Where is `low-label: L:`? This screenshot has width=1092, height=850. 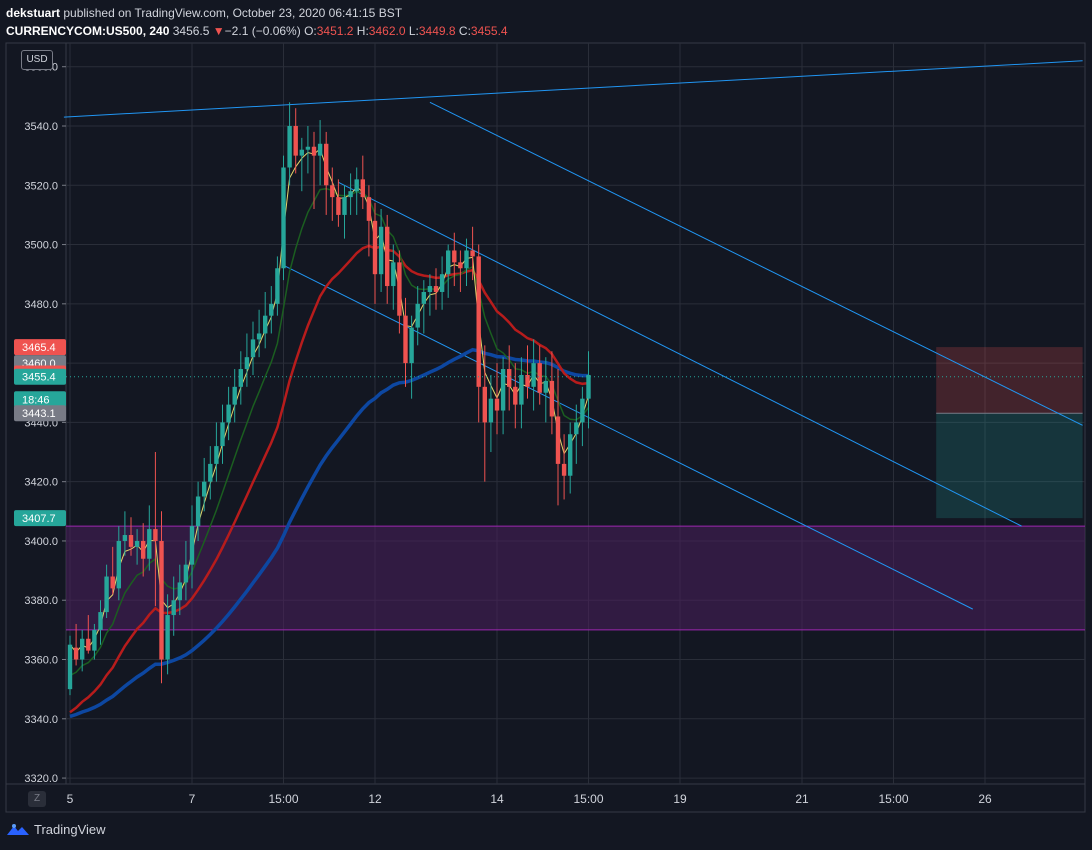 low-label: L: is located at coordinates (413, 31).